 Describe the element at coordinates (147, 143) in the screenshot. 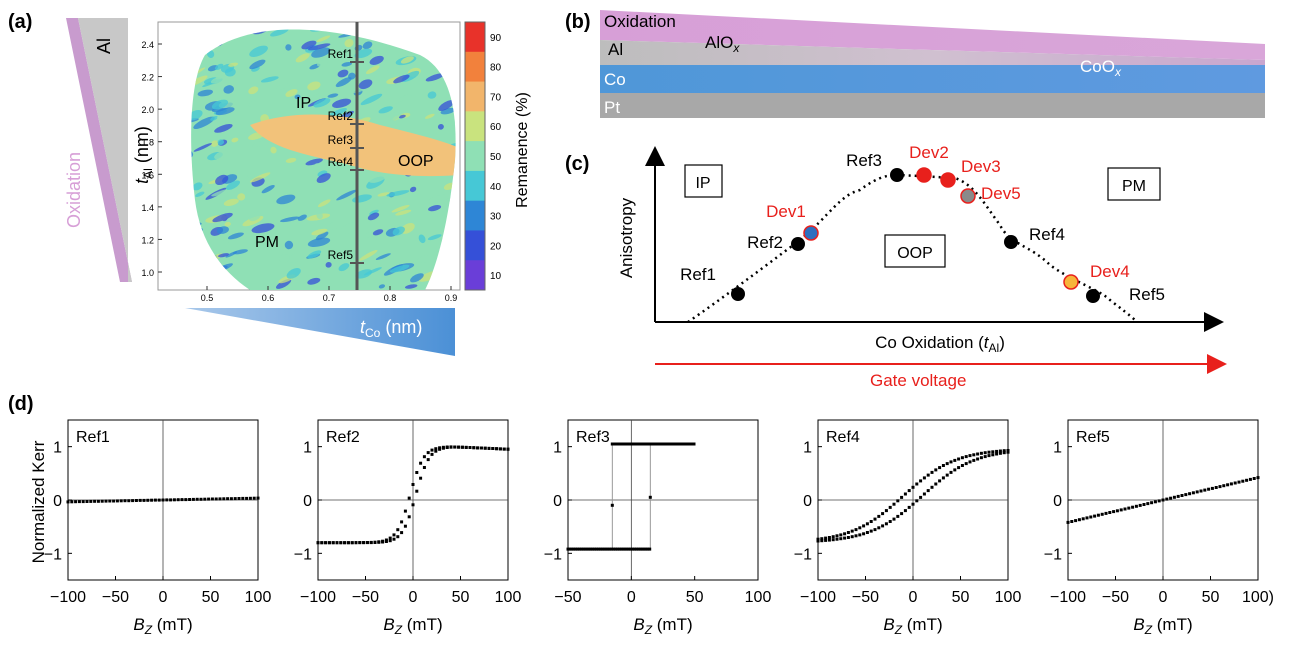

I see `heatmap-y-tick-label: 1.8` at that location.